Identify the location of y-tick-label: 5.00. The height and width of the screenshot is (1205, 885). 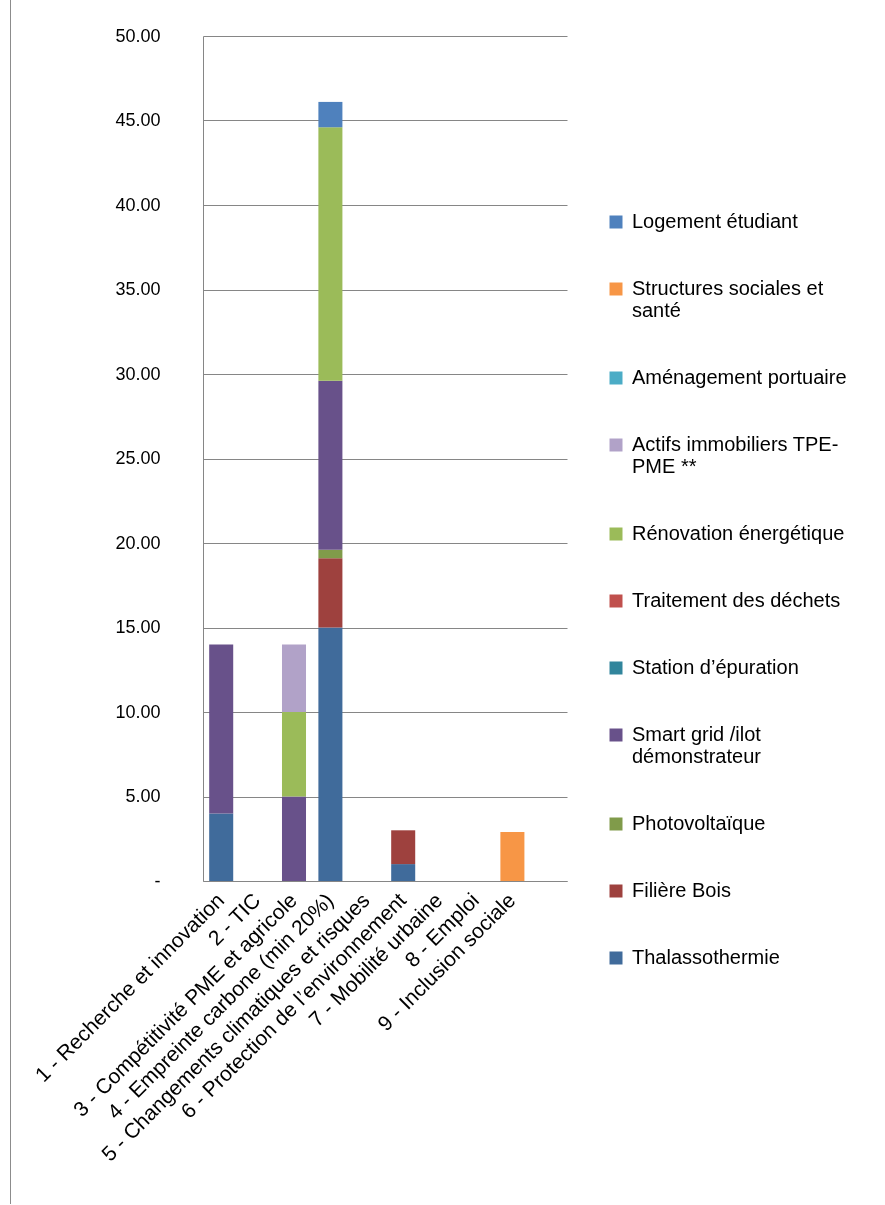
(143, 796).